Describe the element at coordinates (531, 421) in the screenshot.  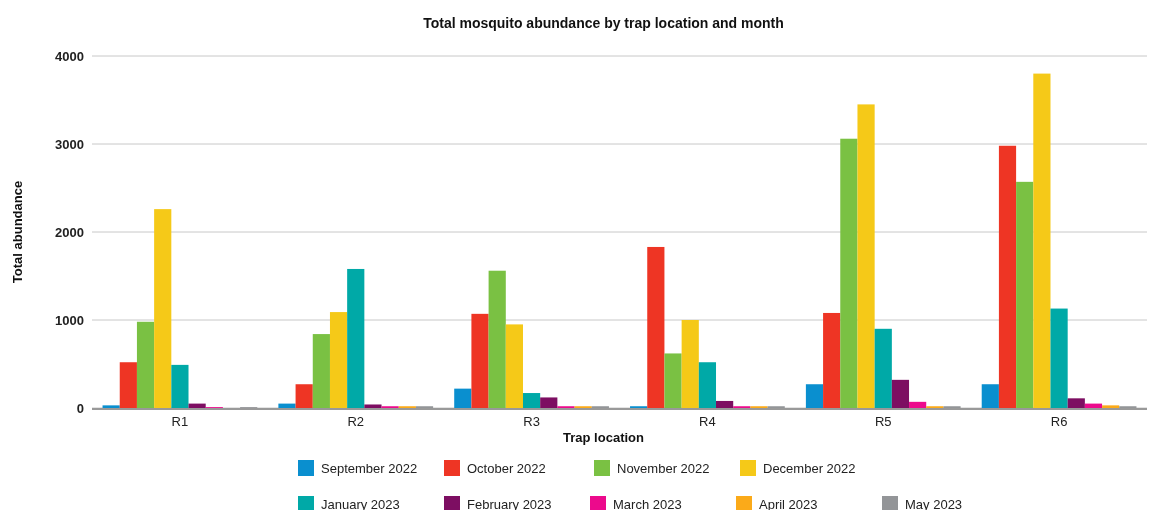
I see `x-tick-label: R3` at that location.